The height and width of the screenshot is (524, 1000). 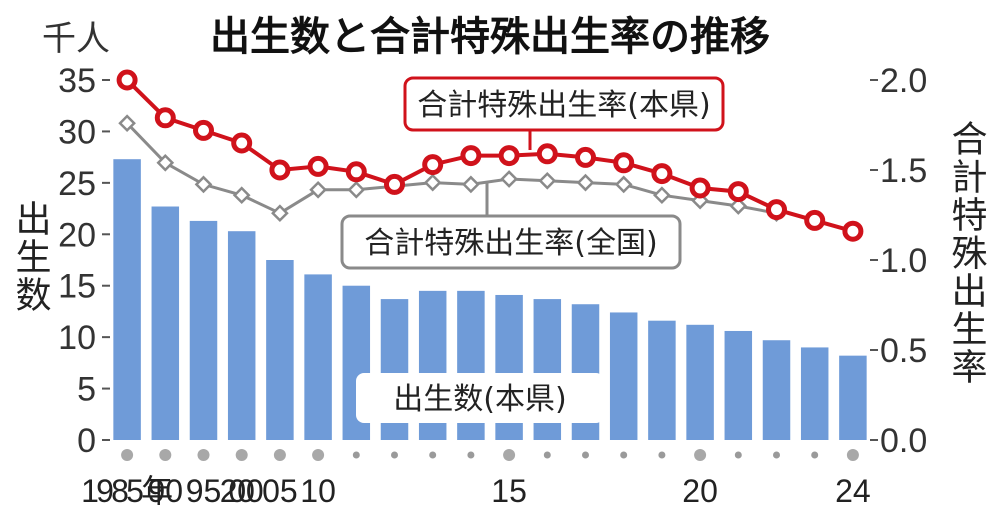 What do you see at coordinates (86, 441) in the screenshot?
I see `left-tick-label: 0` at bounding box center [86, 441].